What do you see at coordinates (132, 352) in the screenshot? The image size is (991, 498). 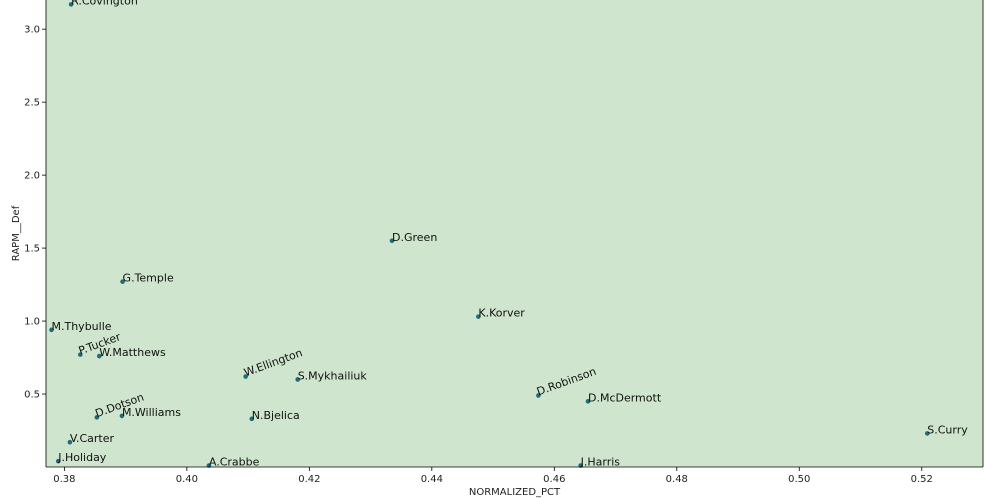 I see `point-label: W.Matthews` at bounding box center [132, 352].